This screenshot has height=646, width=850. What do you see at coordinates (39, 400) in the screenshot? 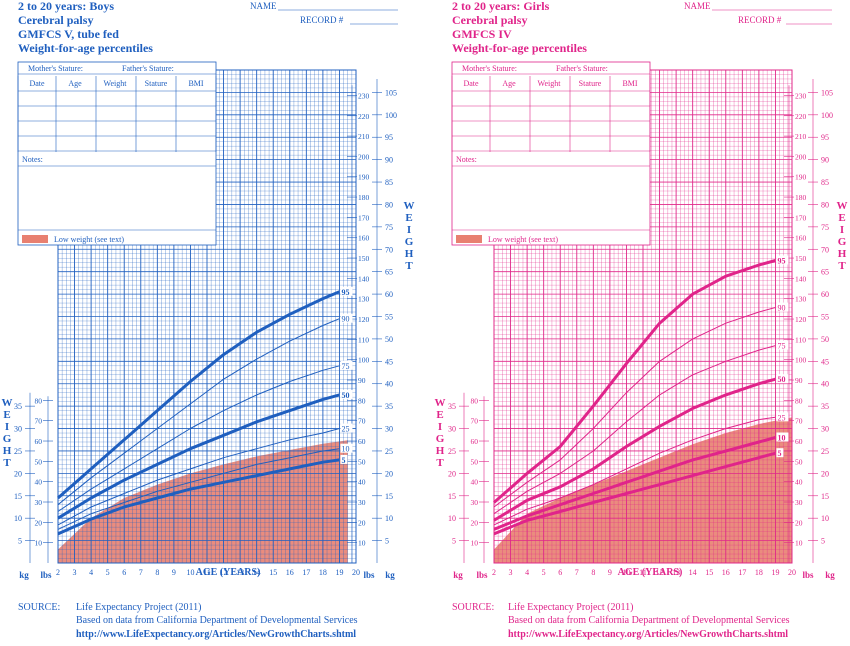
I see `boys-lbs-left-tick: 80` at bounding box center [39, 400].